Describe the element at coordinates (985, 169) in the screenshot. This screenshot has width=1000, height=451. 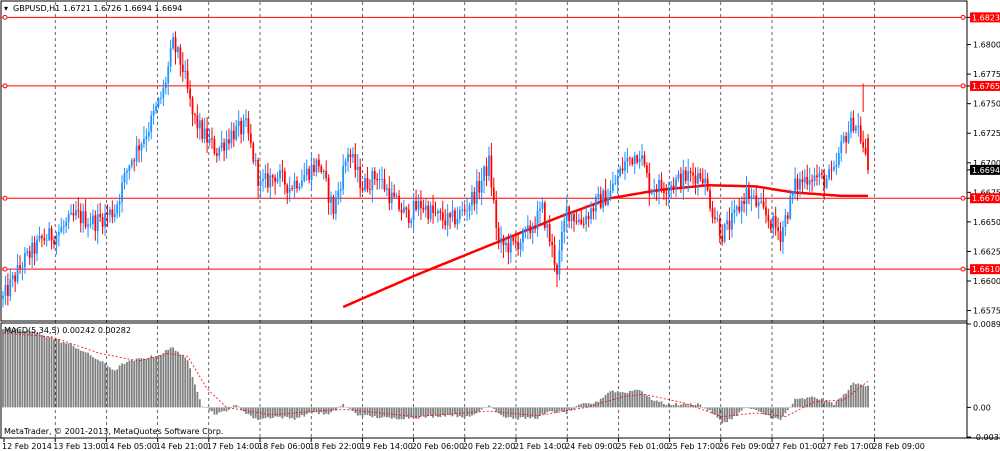
I see `bid-price-label-bg` at that location.